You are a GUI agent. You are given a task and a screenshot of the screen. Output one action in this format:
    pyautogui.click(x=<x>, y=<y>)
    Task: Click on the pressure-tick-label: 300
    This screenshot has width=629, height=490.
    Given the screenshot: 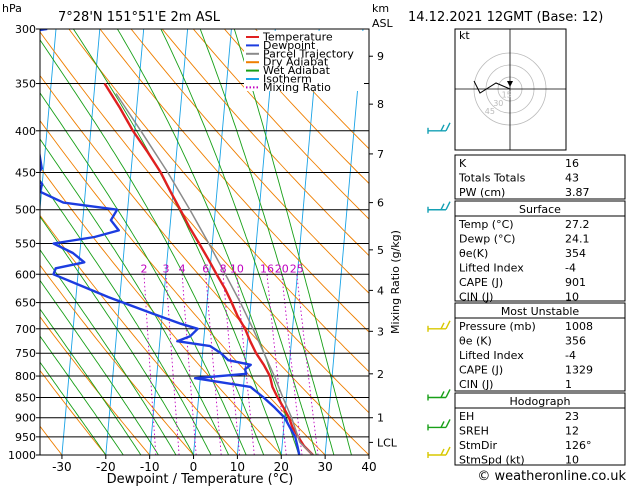 What is the action you would take?
    pyautogui.click(x=25, y=29)
    